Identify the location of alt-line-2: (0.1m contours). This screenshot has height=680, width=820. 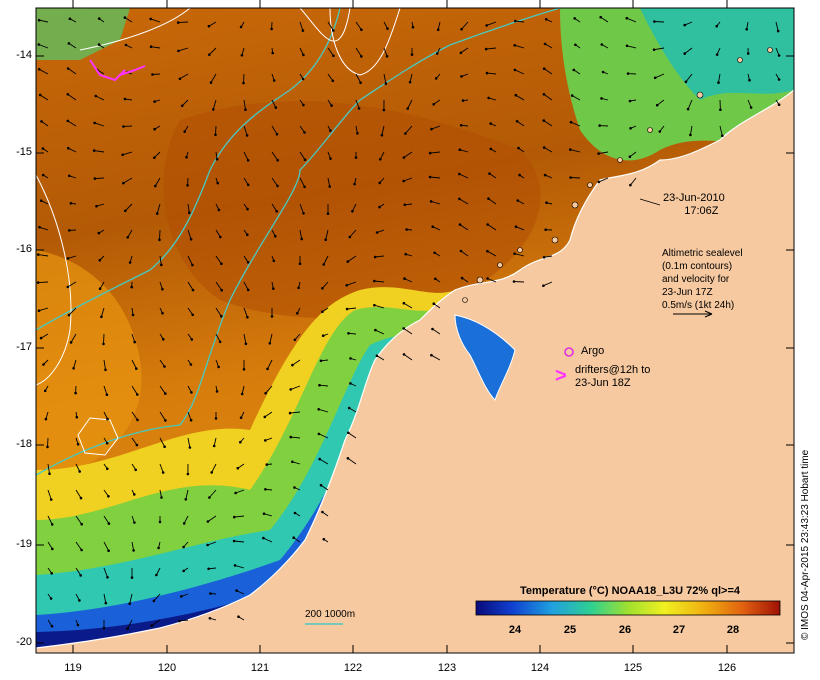
(697, 266).